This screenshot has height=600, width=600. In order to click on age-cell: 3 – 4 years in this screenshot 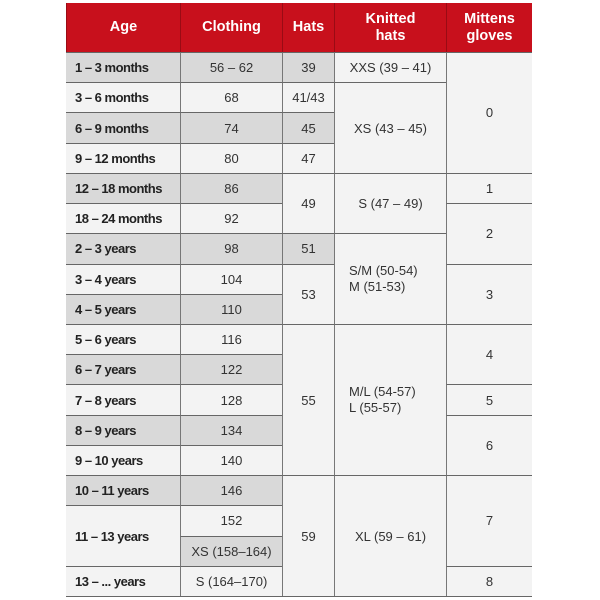, I will do `click(123, 278)`.